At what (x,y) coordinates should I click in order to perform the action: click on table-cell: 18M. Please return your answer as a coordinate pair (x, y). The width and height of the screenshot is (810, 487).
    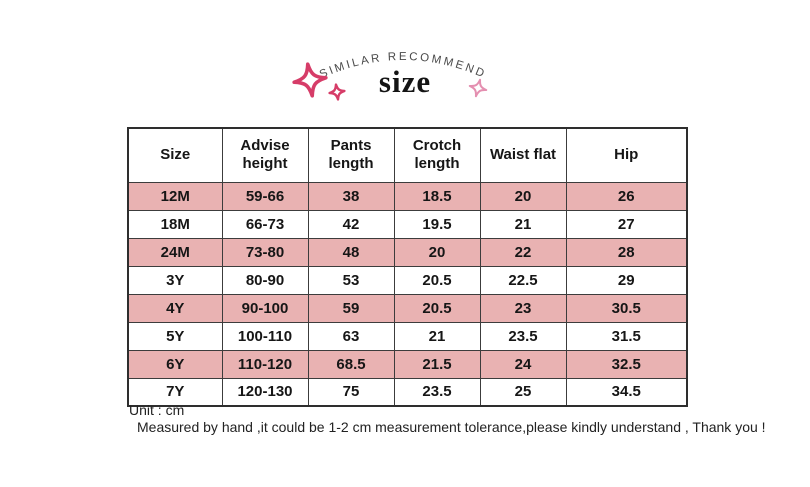
    Looking at the image, I should click on (175, 224).